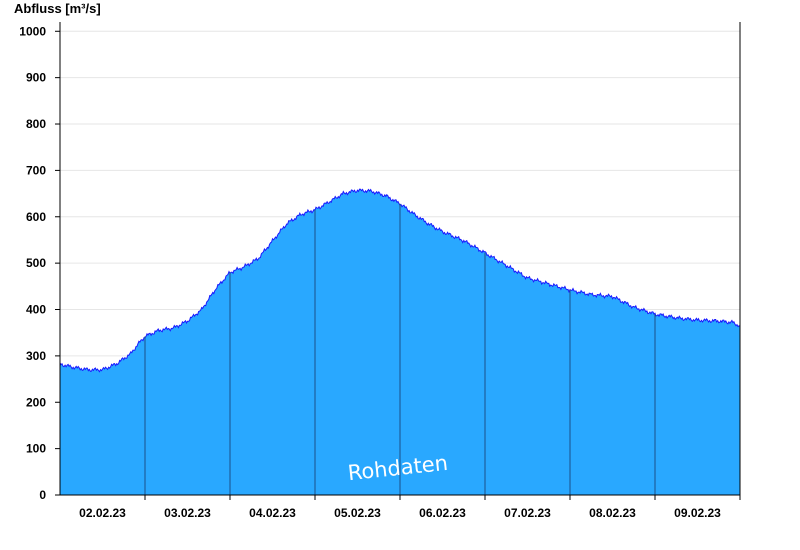  I want to click on x-tick-label-3: 05.02.23, so click(357, 513).